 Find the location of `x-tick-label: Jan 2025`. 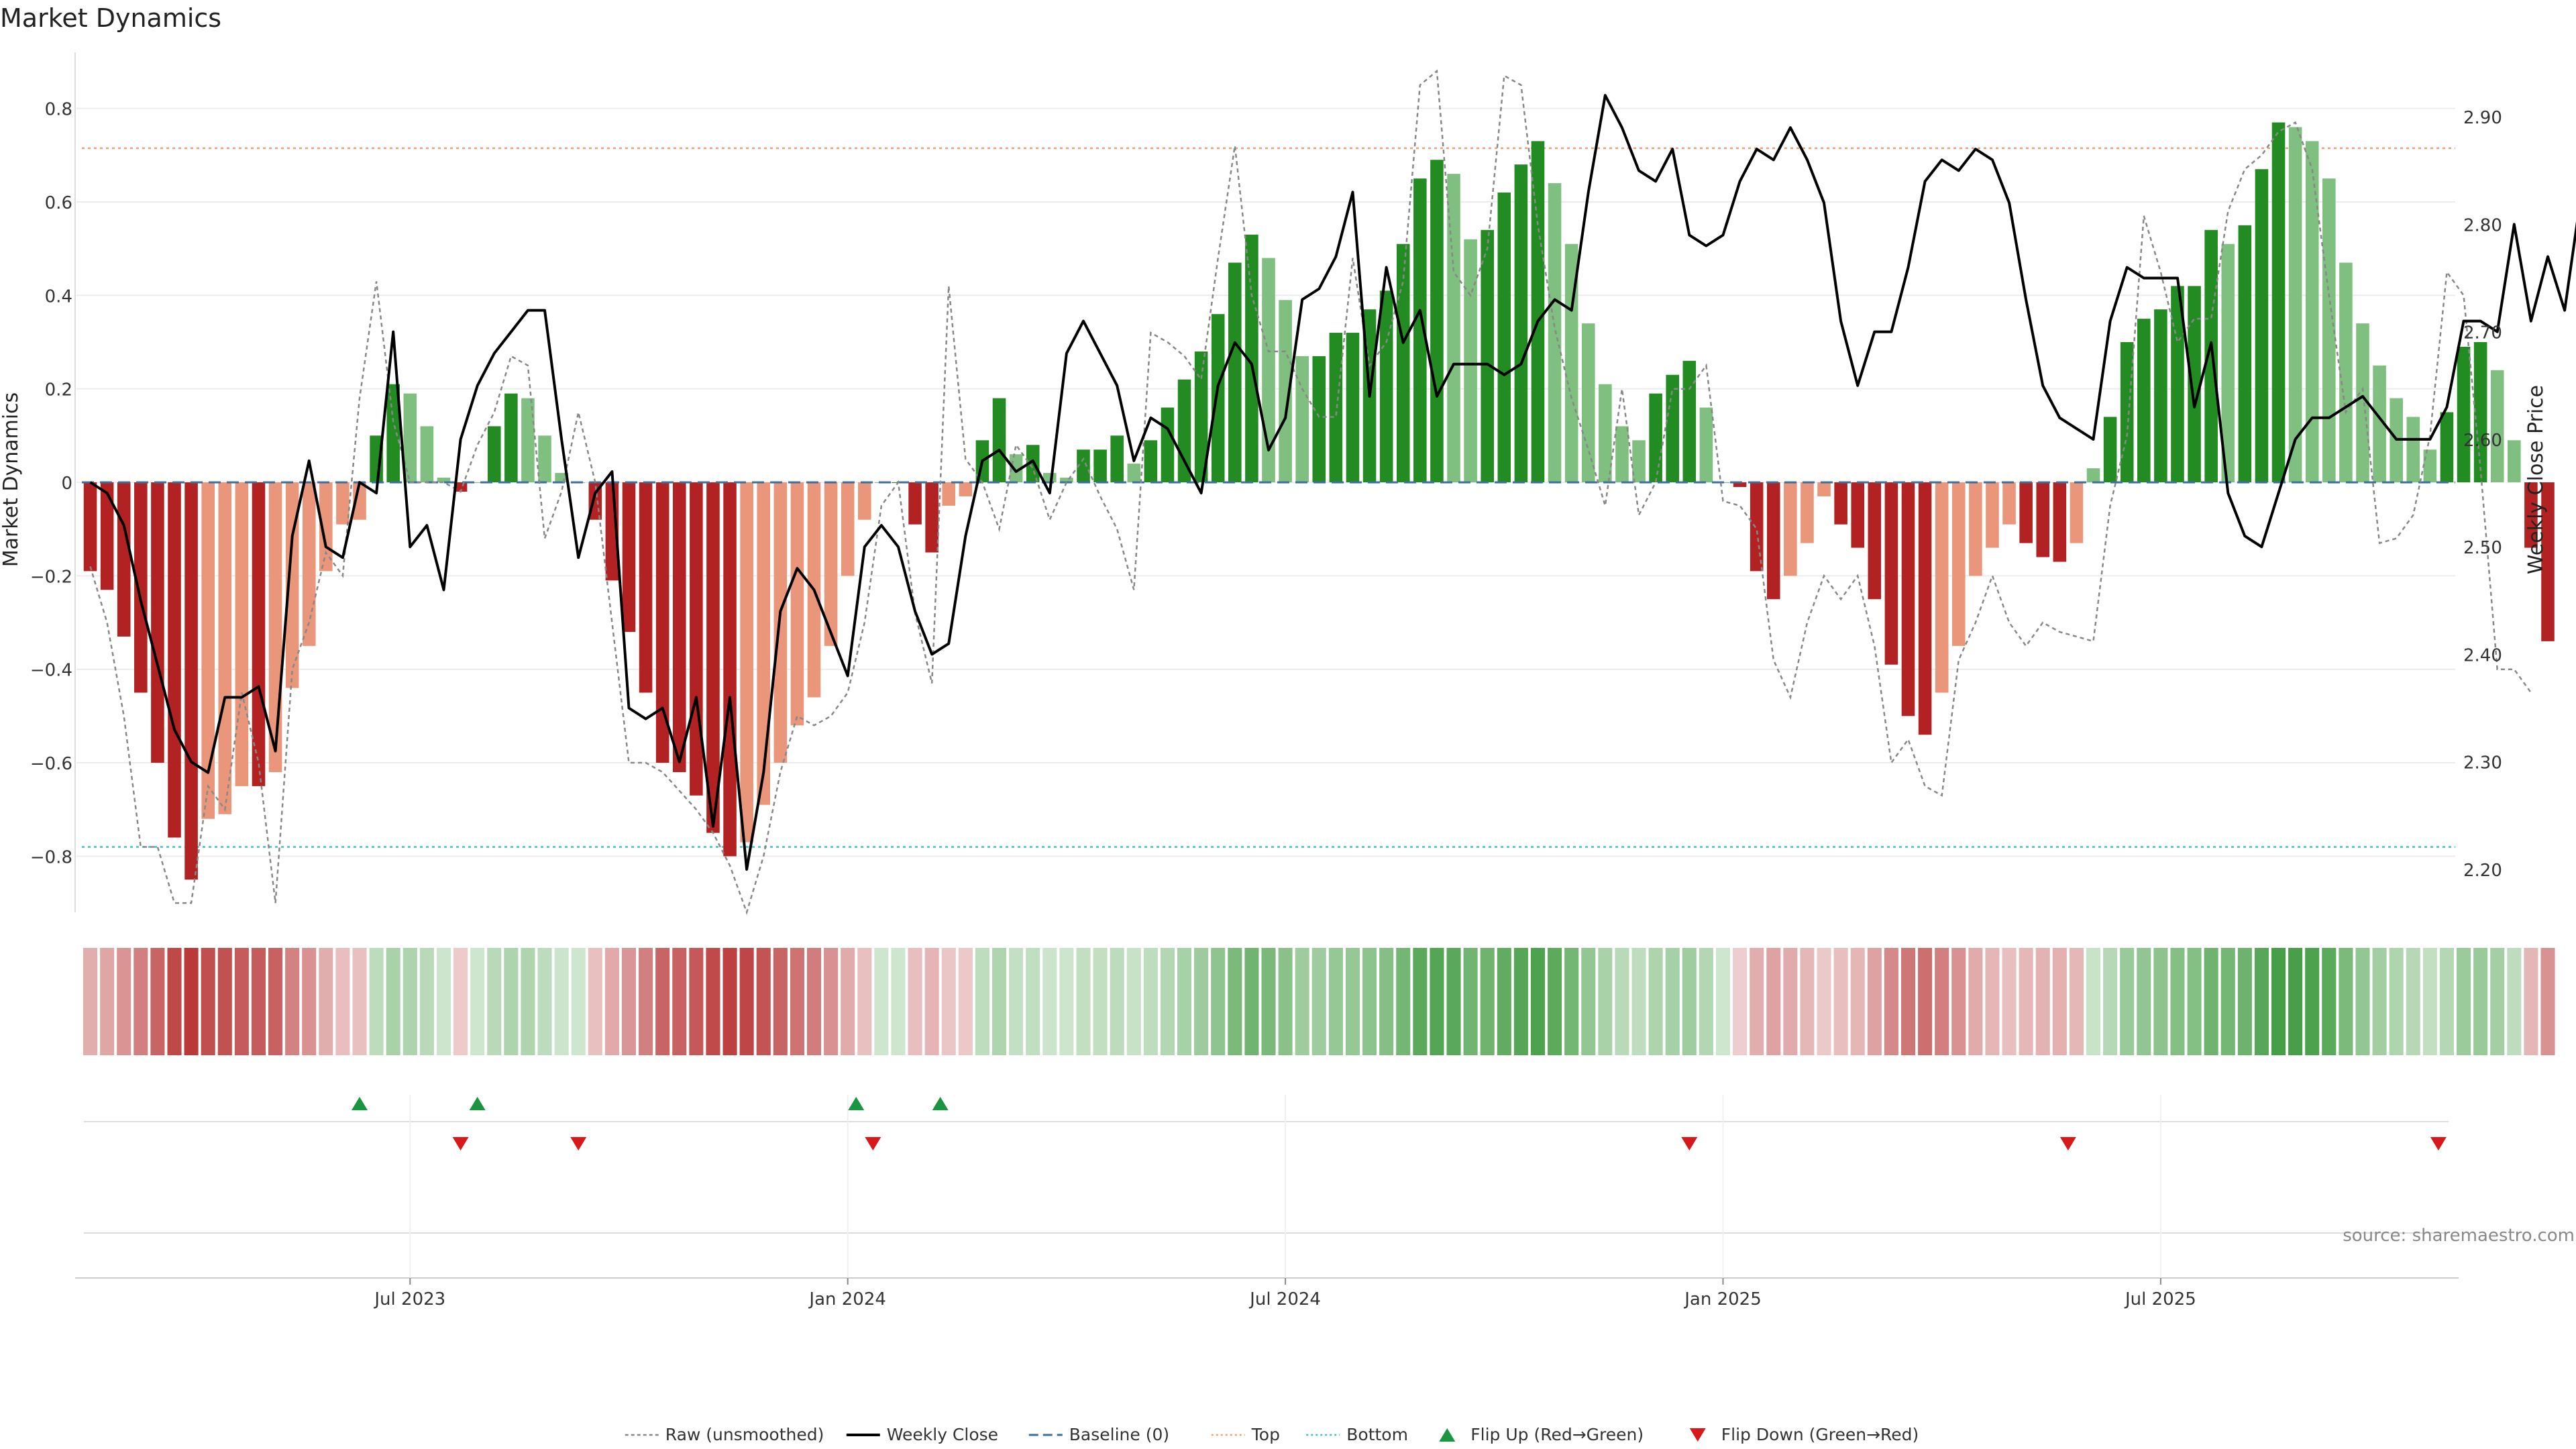

x-tick-label: Jan 2025 is located at coordinates (1722, 1299).